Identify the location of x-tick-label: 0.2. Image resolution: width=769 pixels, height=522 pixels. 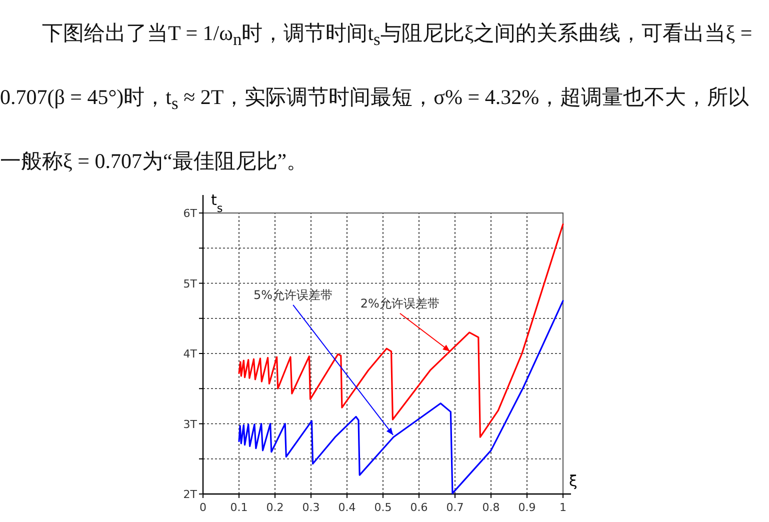
(275, 507).